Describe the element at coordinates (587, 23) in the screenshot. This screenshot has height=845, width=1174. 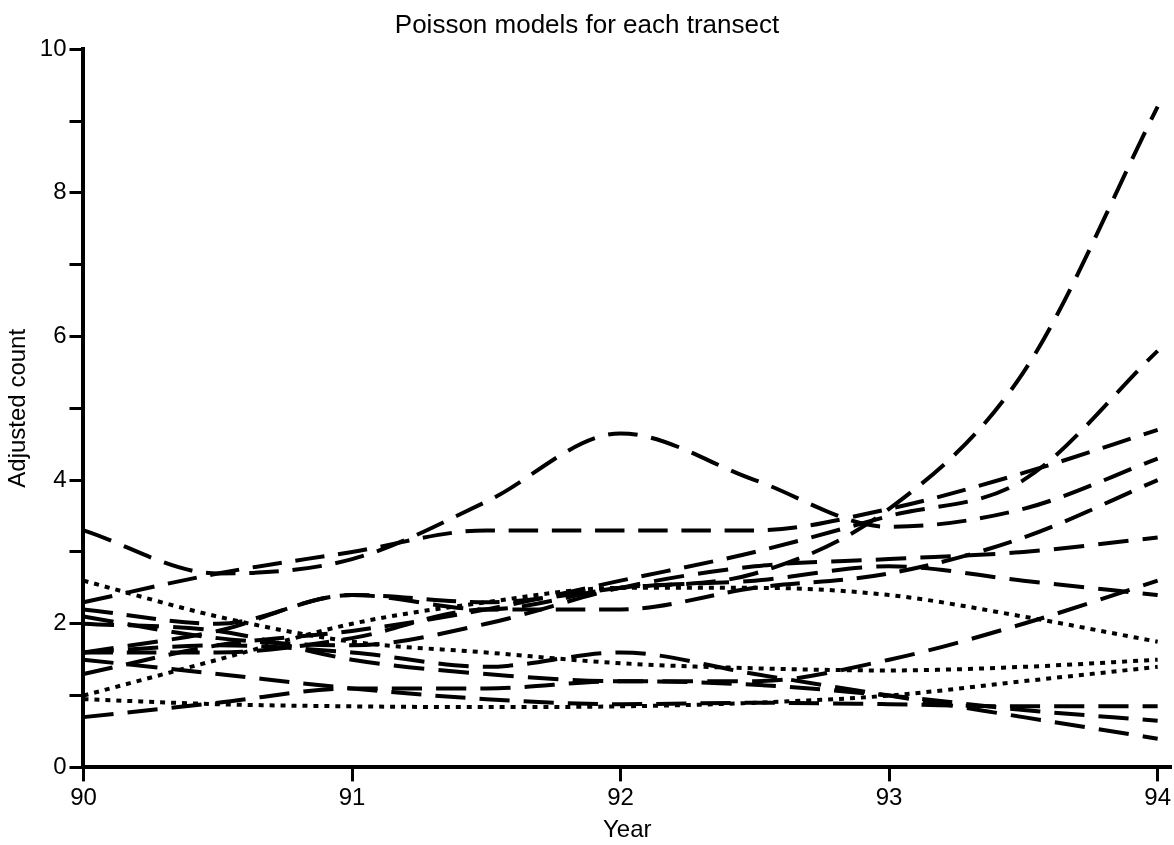
I see `chart-title: Poisson models for each transect` at that location.